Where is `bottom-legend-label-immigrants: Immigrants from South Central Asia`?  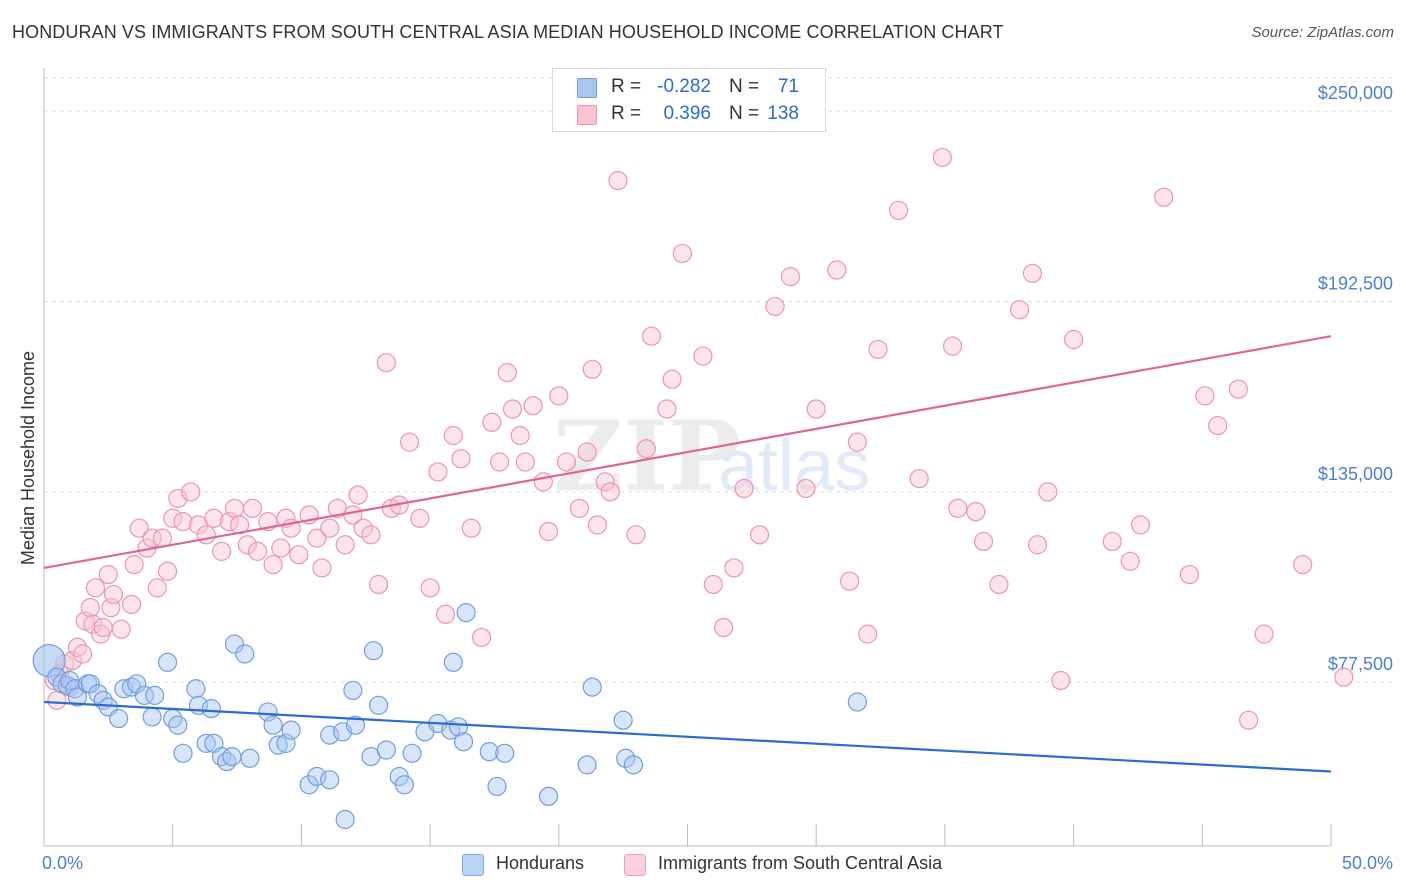 bottom-legend-label-immigrants: Immigrants from South Central Asia is located at coordinates (800, 863).